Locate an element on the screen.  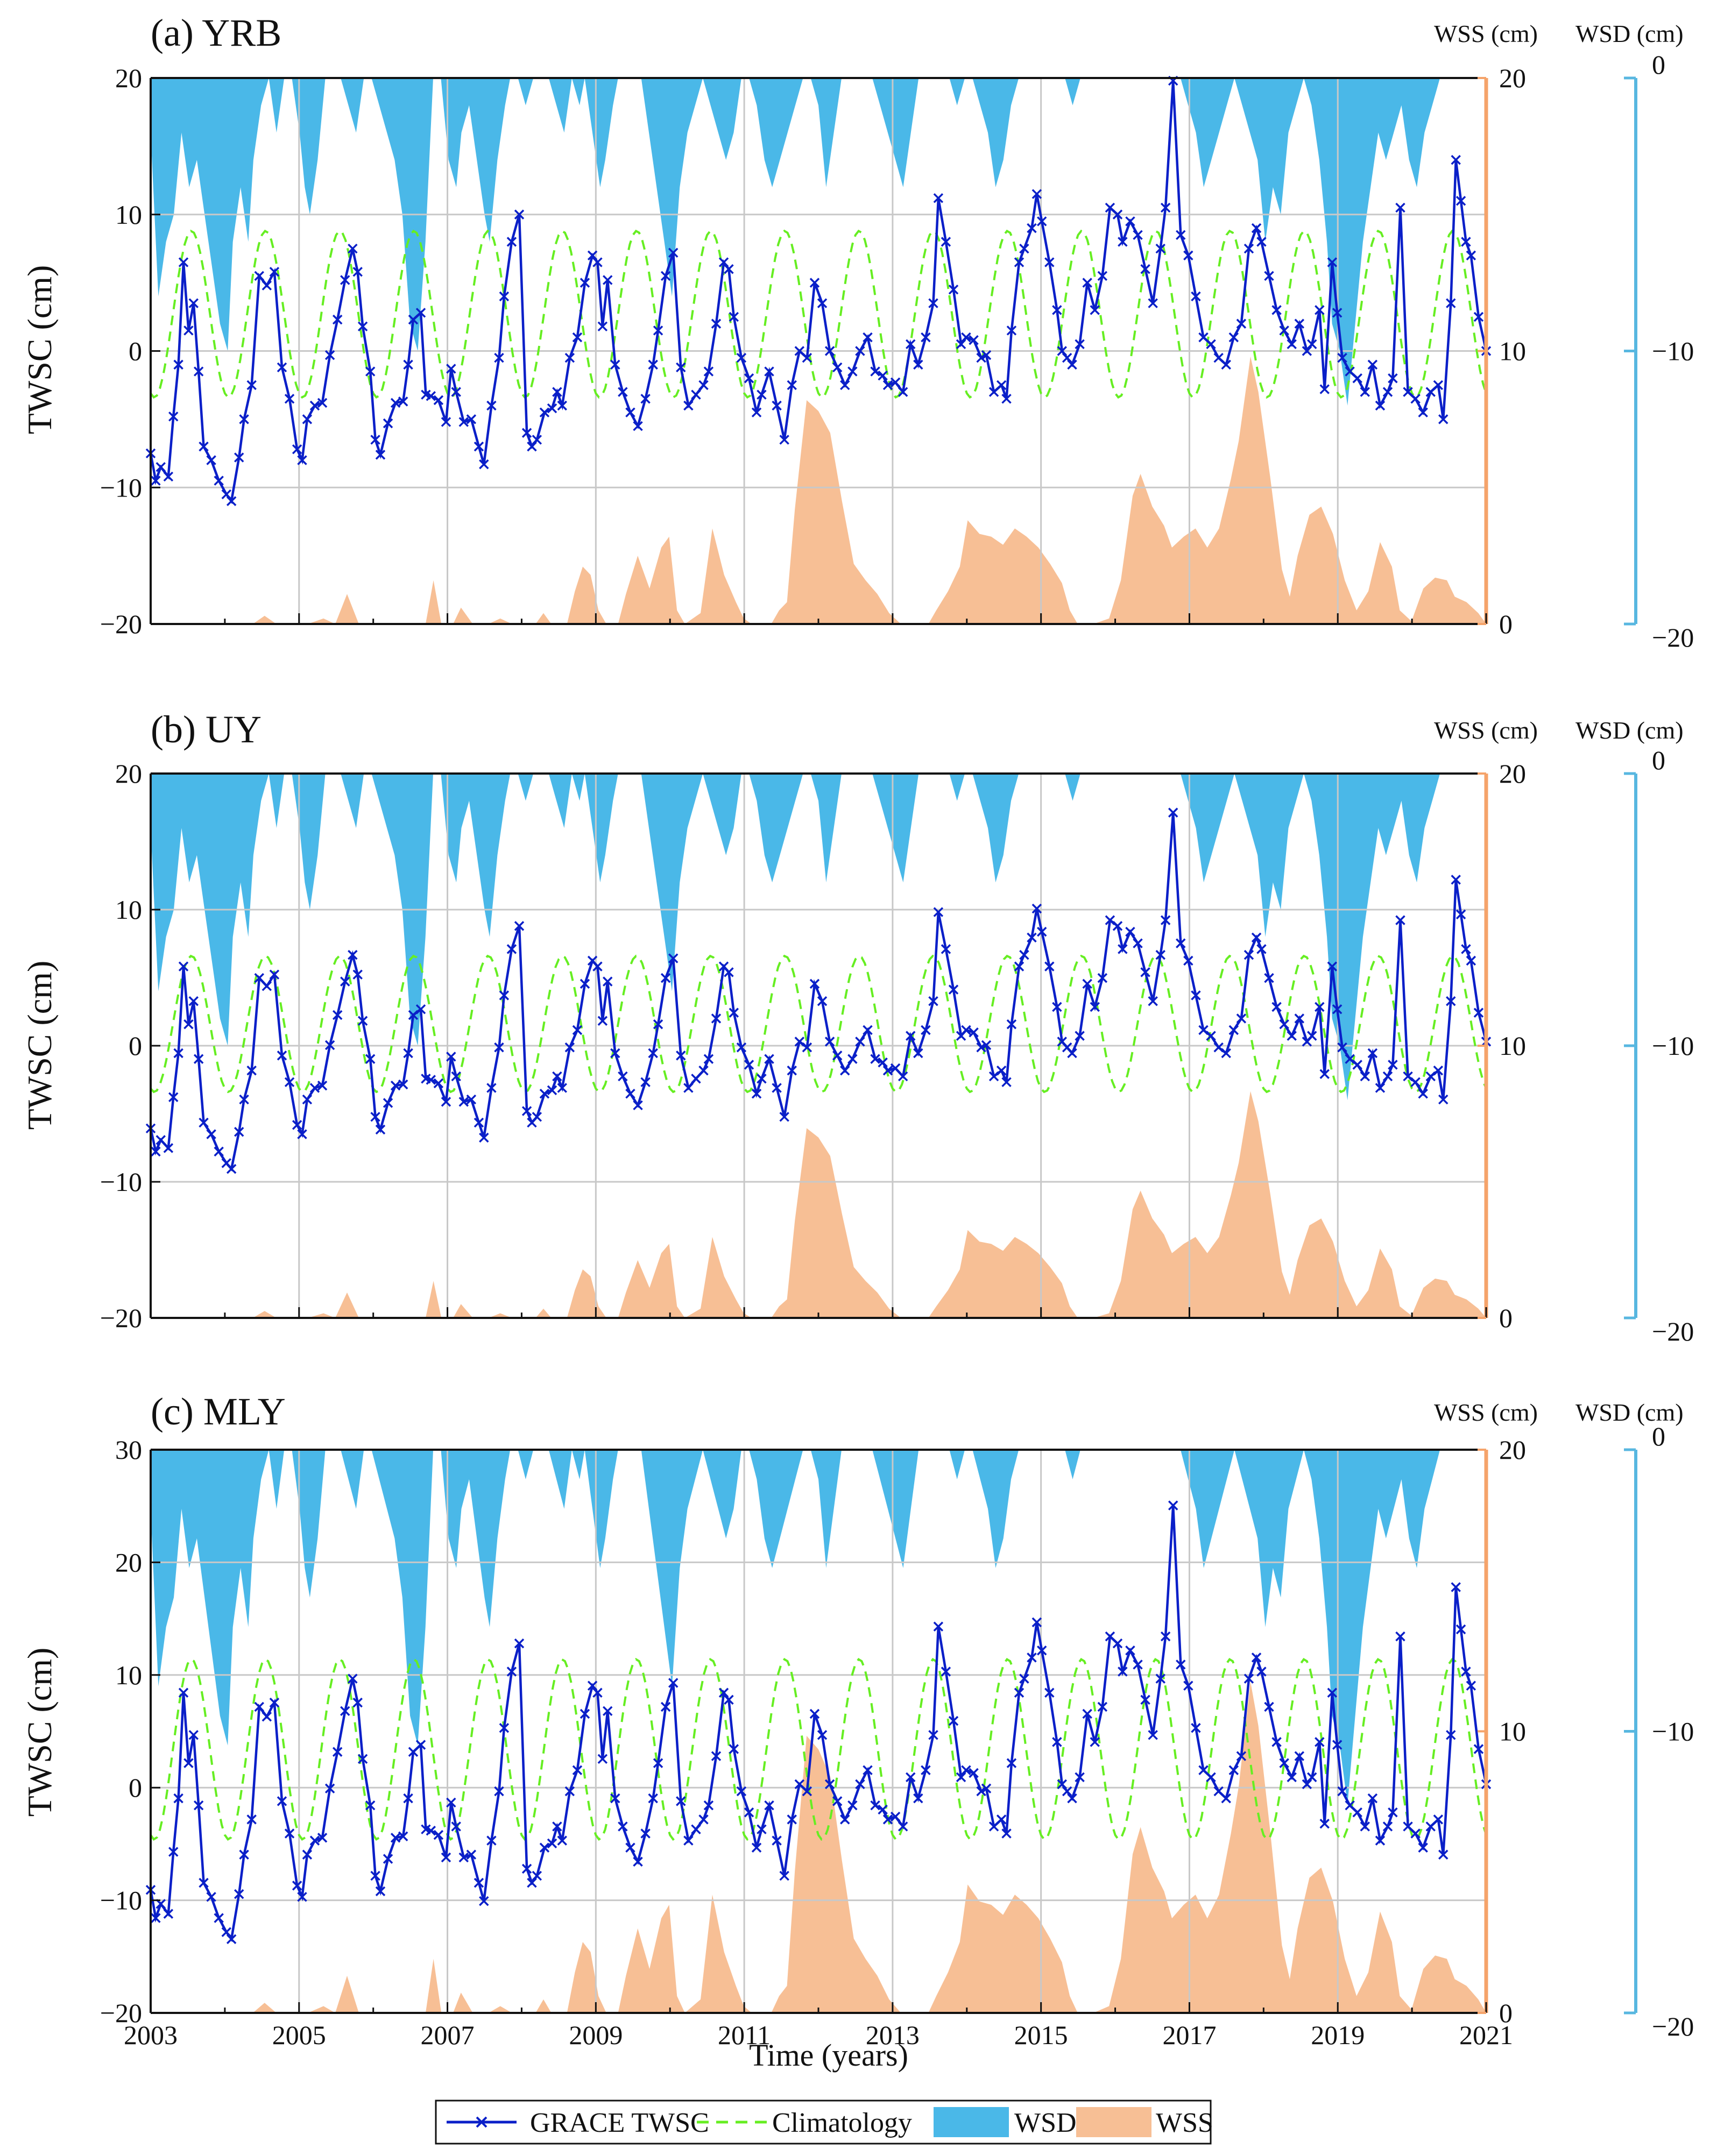
wsd-area is located at coordinates (818, 242).